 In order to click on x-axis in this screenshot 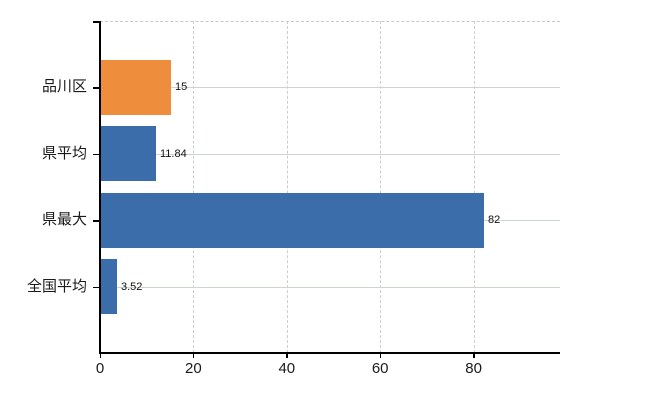, I will do `click(329, 353)`.